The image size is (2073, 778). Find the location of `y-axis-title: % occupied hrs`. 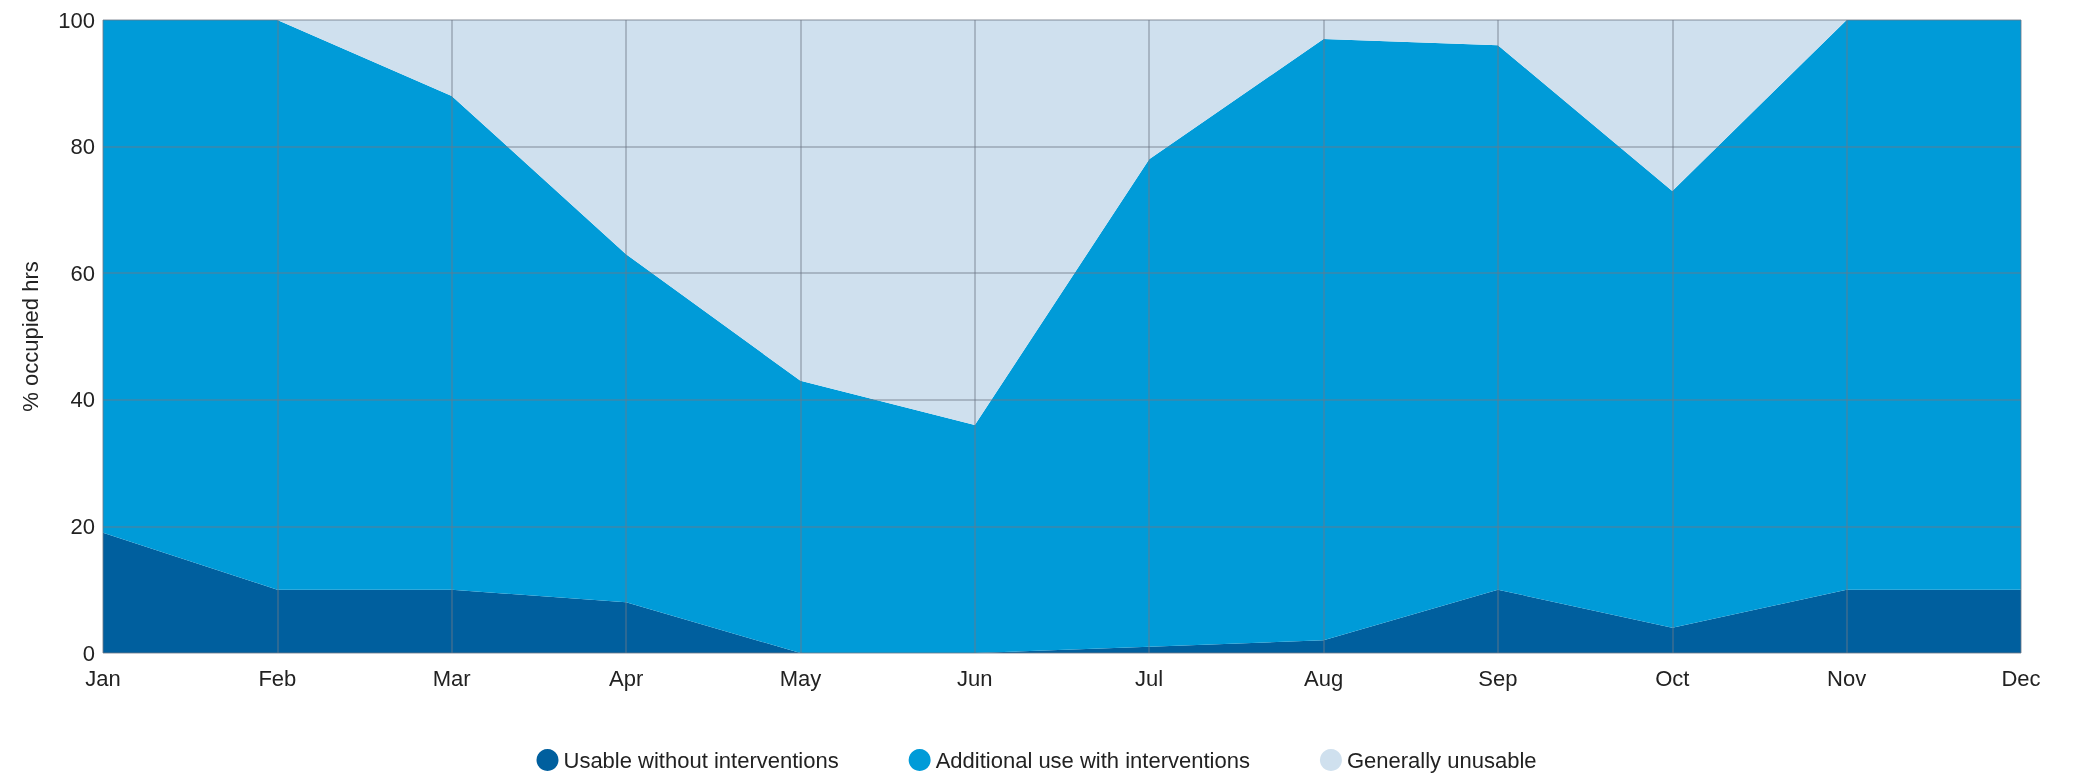

y-axis-title: % occupied hrs is located at coordinates (30, 336).